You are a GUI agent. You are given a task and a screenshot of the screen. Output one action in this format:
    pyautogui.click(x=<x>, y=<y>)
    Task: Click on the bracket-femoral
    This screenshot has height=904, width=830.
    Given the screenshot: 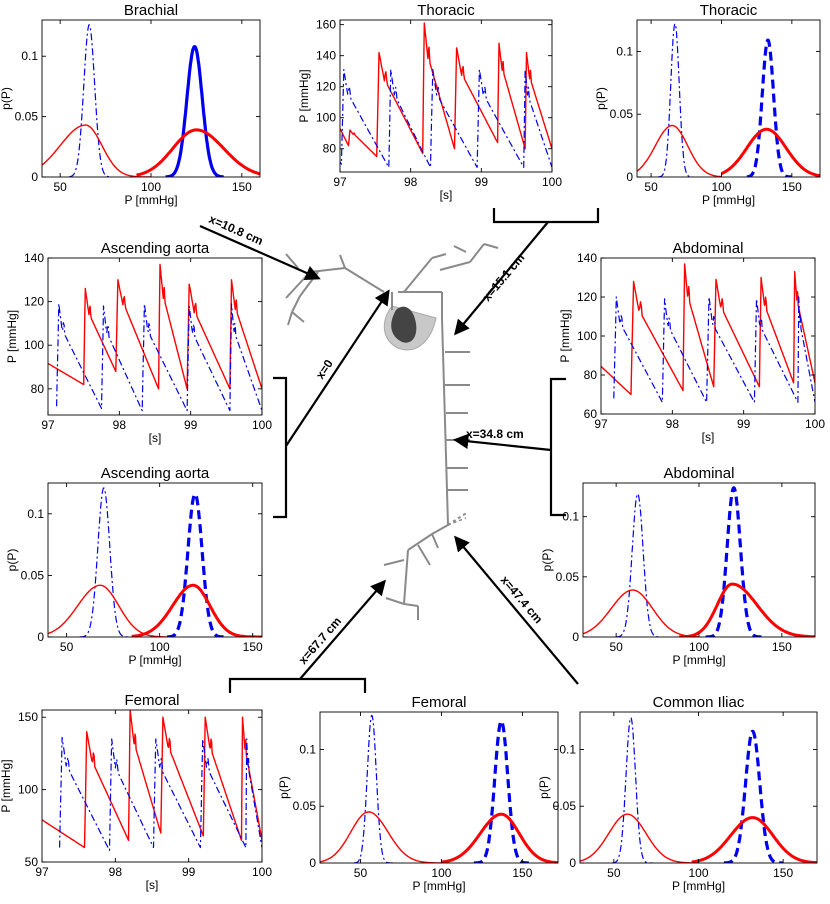 What is the action you would take?
    pyautogui.click(x=297, y=685)
    